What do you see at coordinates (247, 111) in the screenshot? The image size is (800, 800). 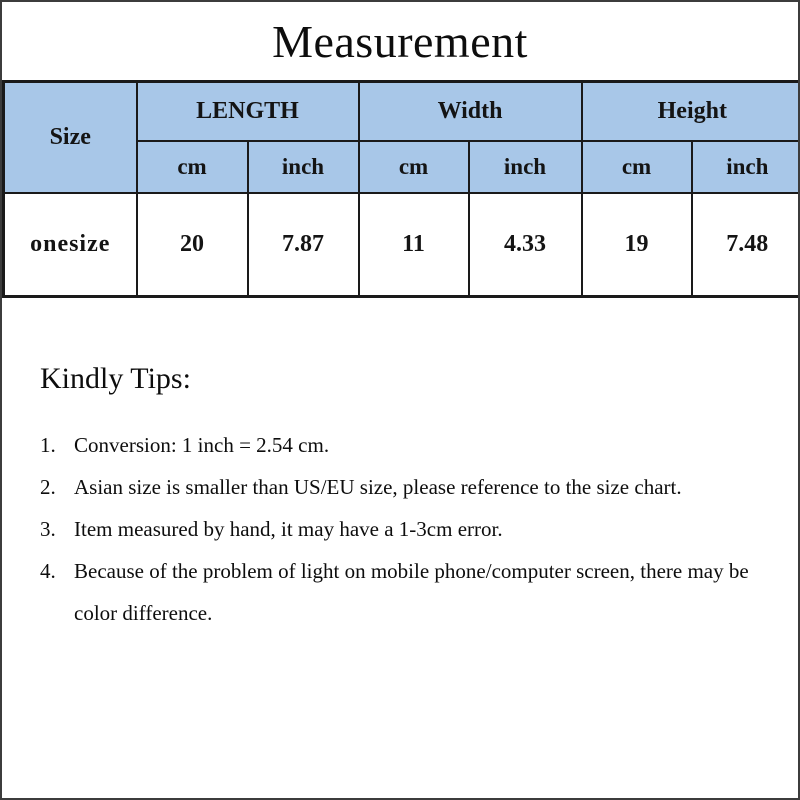 I see `group-header-length: LENGTH` at bounding box center [247, 111].